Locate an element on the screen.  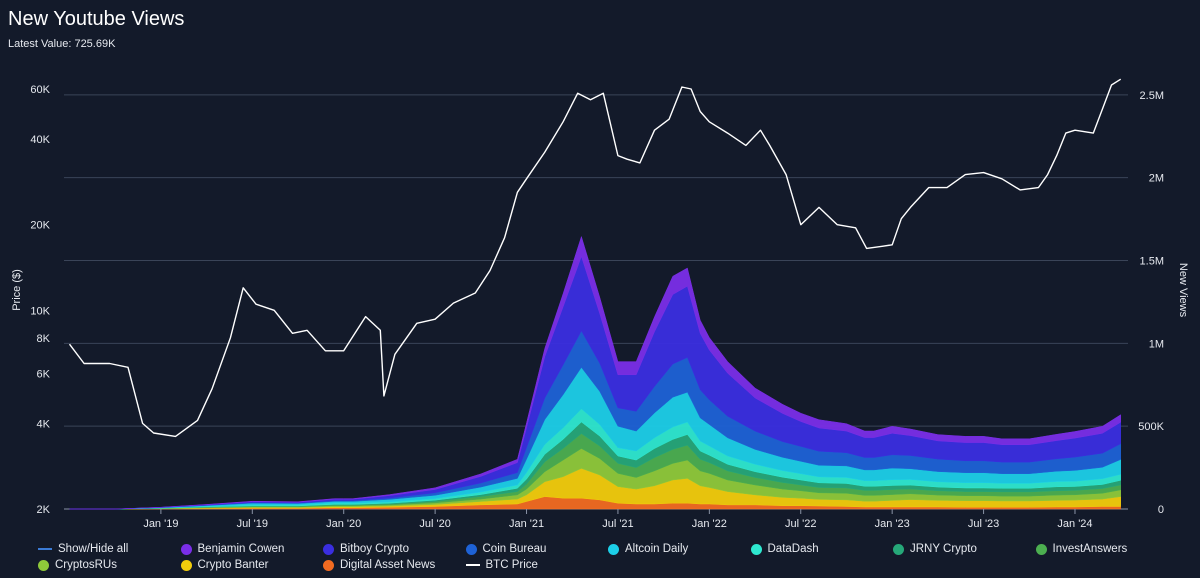
left-tick-label: 40K is located at coordinates (40, 140).